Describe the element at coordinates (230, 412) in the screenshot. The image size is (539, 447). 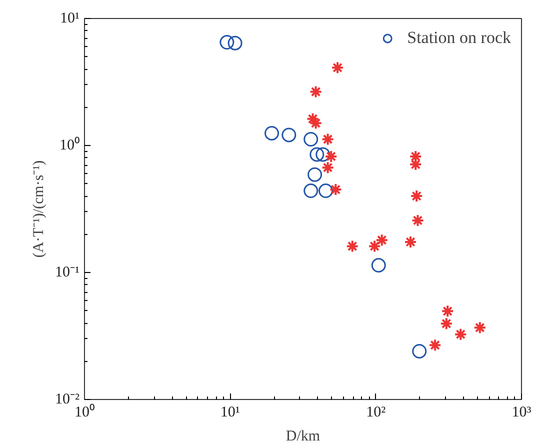
I see `x-tick-label: 10¹` at that location.